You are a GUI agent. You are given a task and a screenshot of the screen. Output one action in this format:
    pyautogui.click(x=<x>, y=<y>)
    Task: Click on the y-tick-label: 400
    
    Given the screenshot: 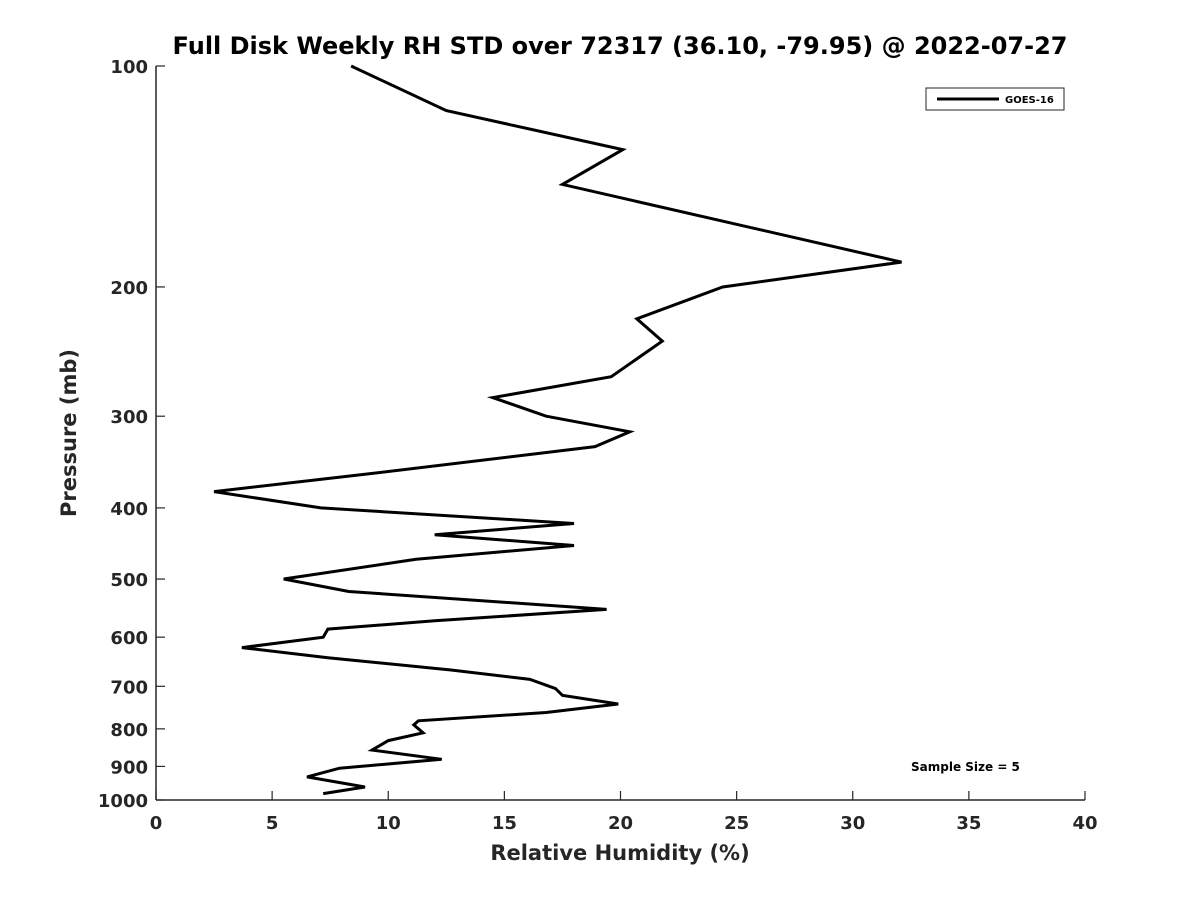 What is the action you would take?
    pyautogui.click(x=129, y=509)
    